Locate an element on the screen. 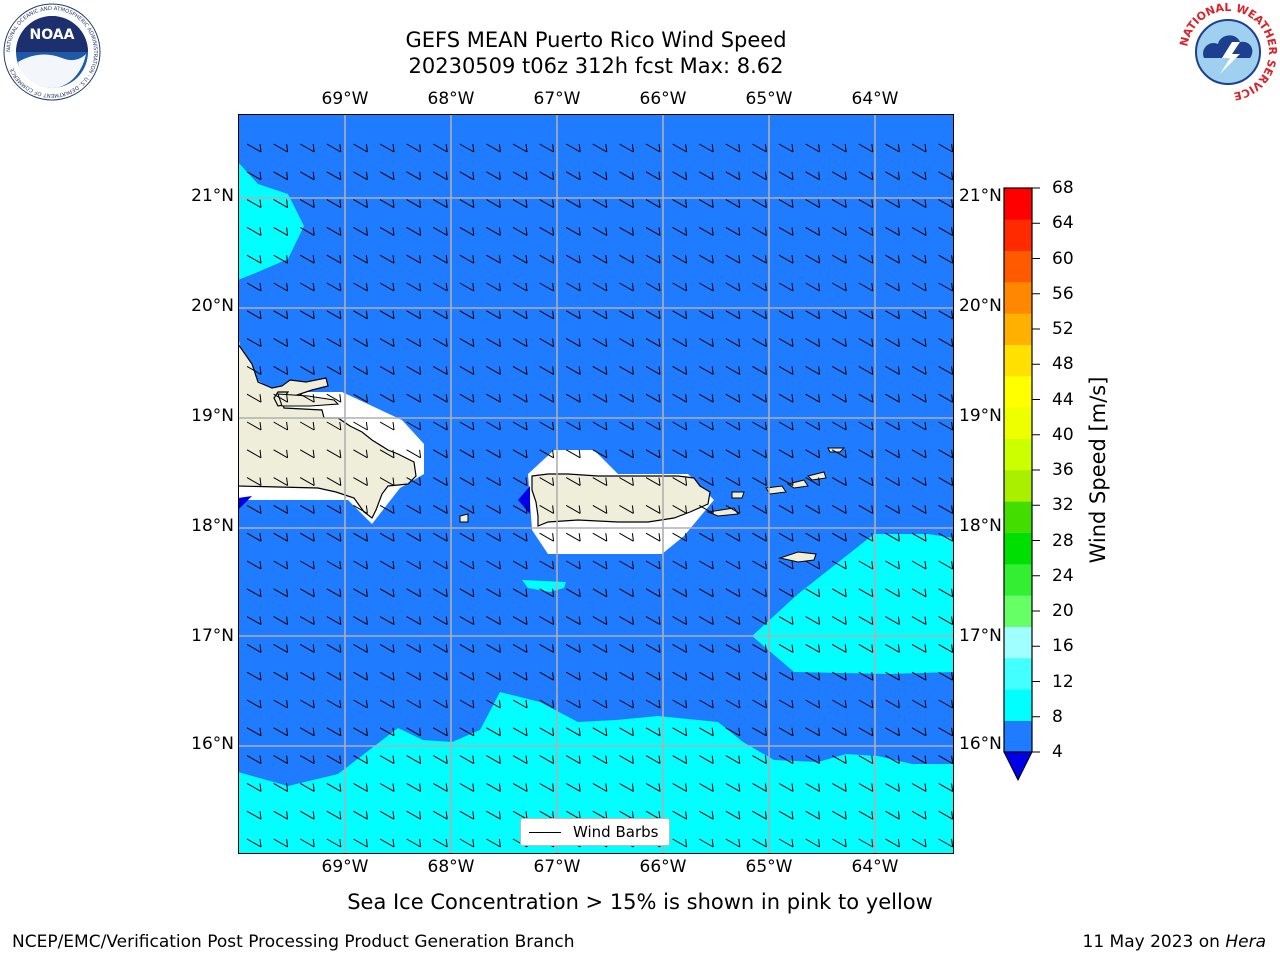 This screenshot has height=960, width=1280. lon-label-top-68w: 68°W is located at coordinates (451, 99).